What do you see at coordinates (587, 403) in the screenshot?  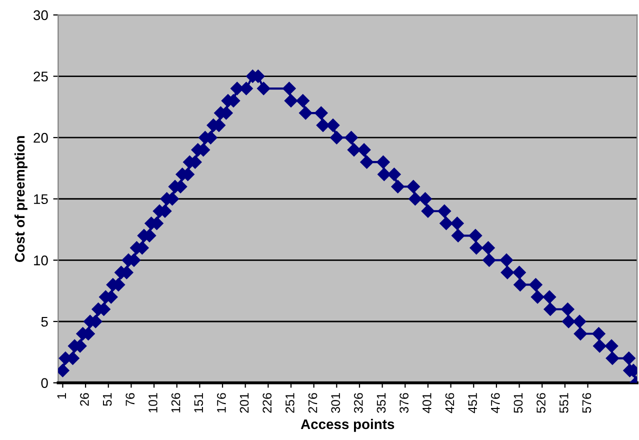 I see `x-tick-label: 576` at bounding box center [587, 403].